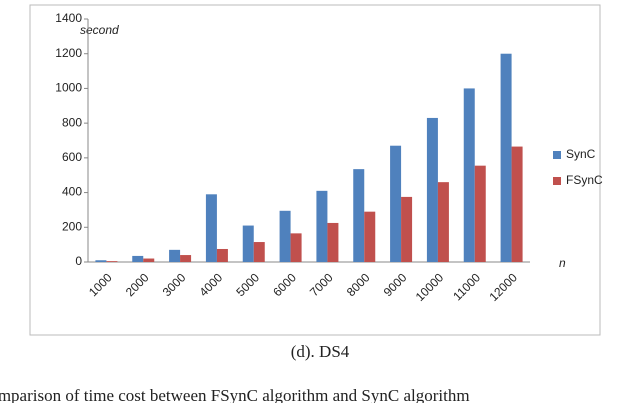 The width and height of the screenshot is (640, 403). Describe the element at coordinates (68, 53) in the screenshot. I see `y-tick-label: 1200` at that location.